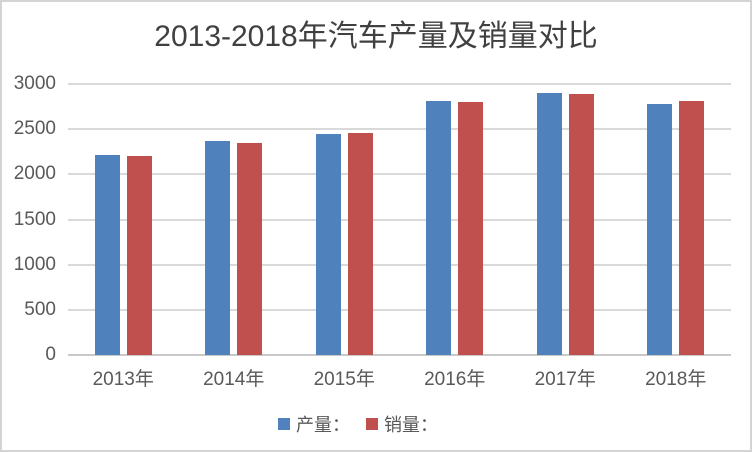  Describe the element at coordinates (411, 425) in the screenshot. I see `legend-label-sales: 销量：` at that location.